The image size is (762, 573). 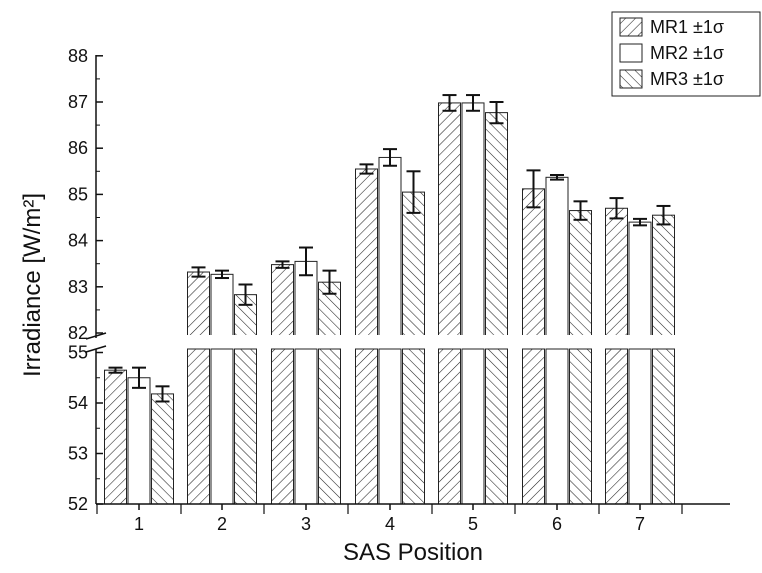 What do you see at coordinates (139, 524) in the screenshot?
I see `x-tick-label: 1` at bounding box center [139, 524].